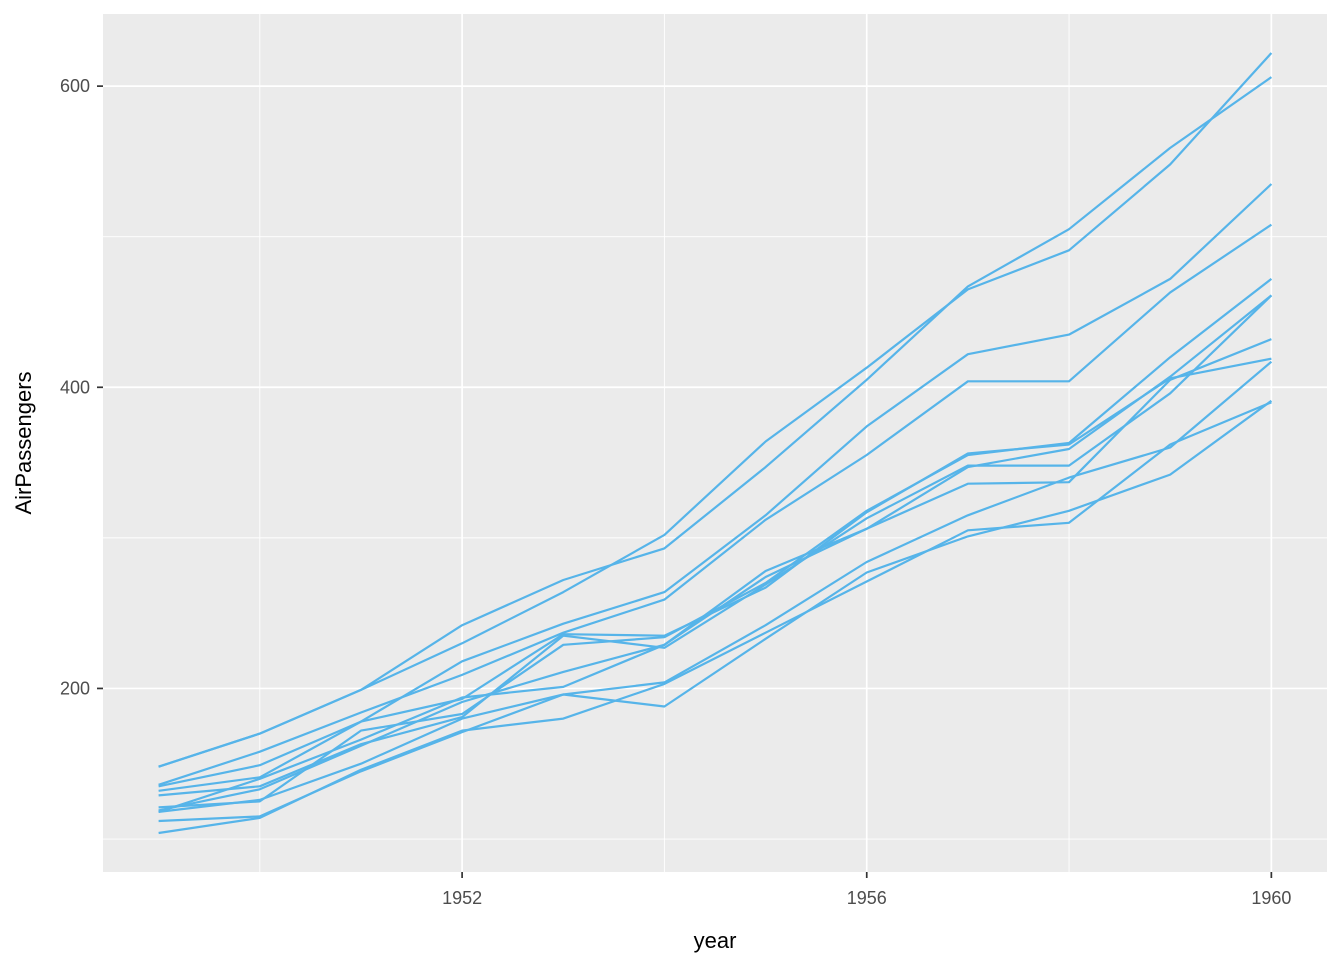 The width and height of the screenshot is (1344, 960). Describe the element at coordinates (23, 442) in the screenshot. I see `y-axis-title: AirPassengers` at that location.